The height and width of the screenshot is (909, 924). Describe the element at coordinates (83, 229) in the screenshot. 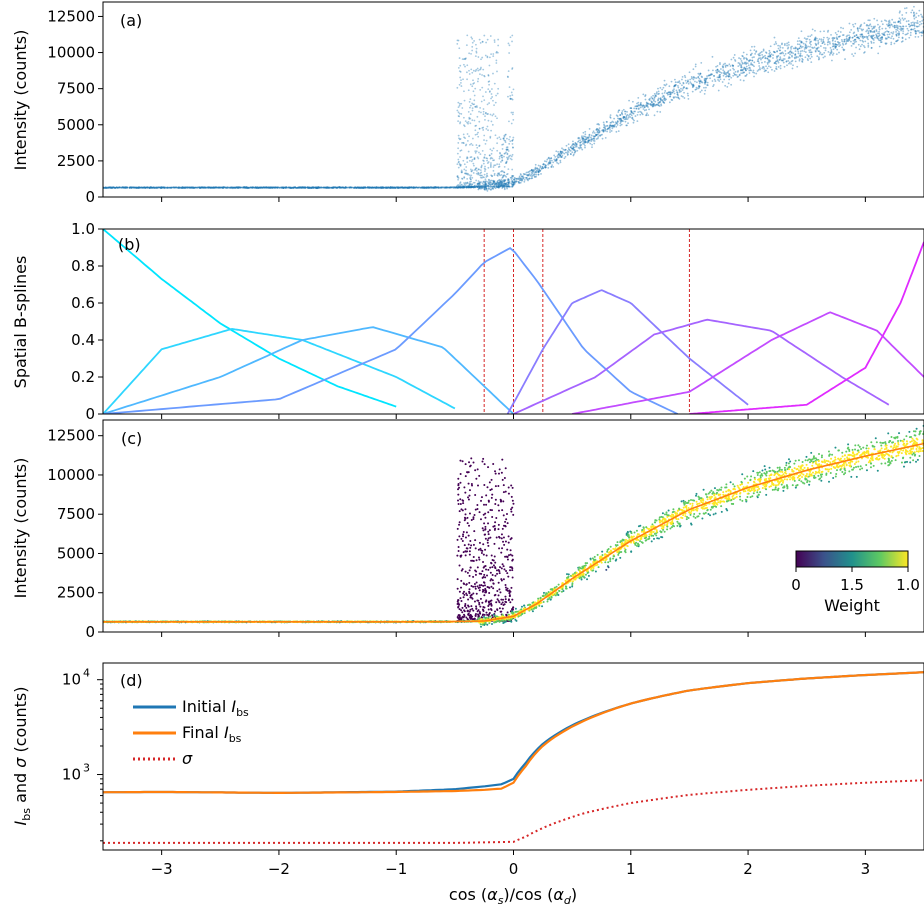

I see `panel-b-y-tick-label: 1.0` at that location.